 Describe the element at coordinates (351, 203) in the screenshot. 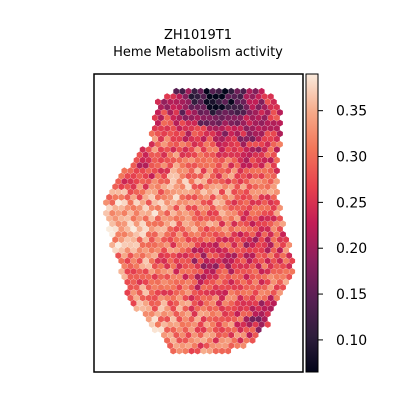

I see `colorbar-tick-label: 0.25` at that location.